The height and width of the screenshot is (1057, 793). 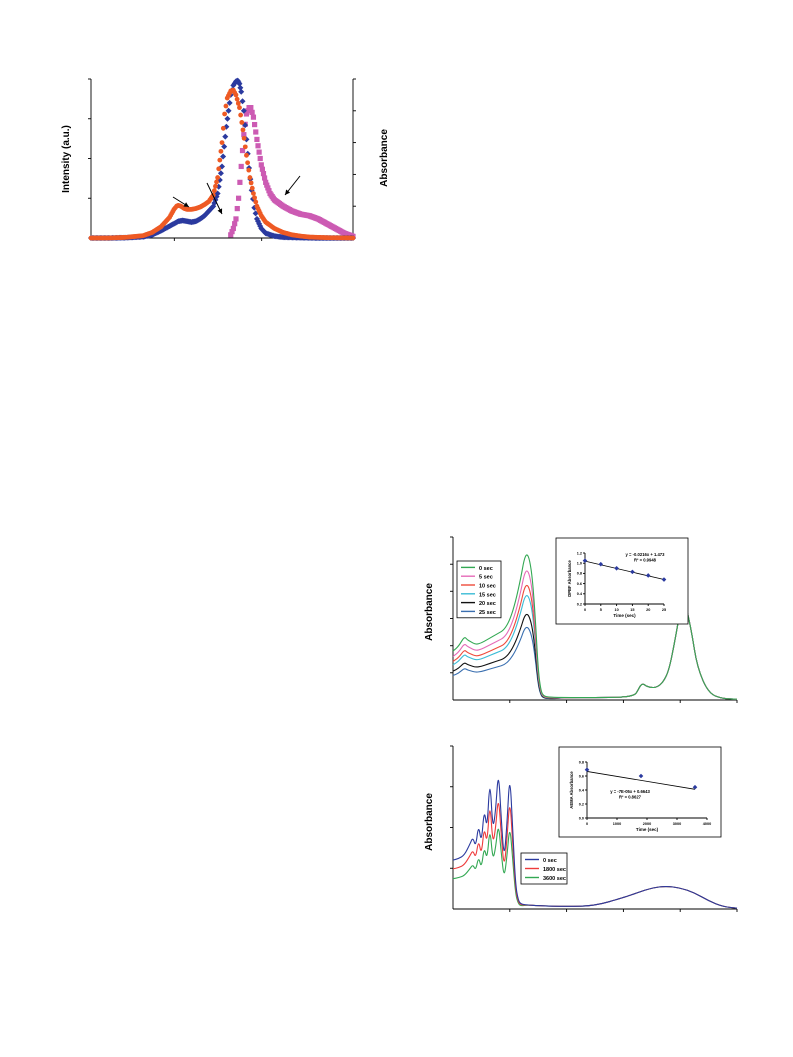 What do you see at coordinates (580, 594) in the screenshot?
I see `chart-2-inset-y-tick-label: 0.4` at bounding box center [580, 594].